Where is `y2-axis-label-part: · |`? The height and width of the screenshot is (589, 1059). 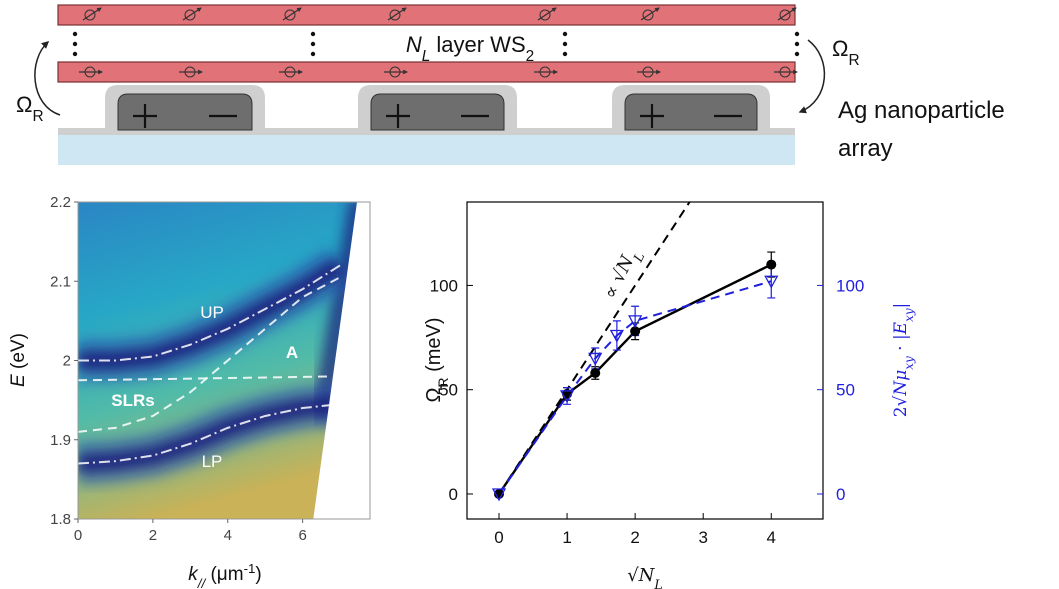 y2-axis-label-part: · | is located at coordinates (901, 345).